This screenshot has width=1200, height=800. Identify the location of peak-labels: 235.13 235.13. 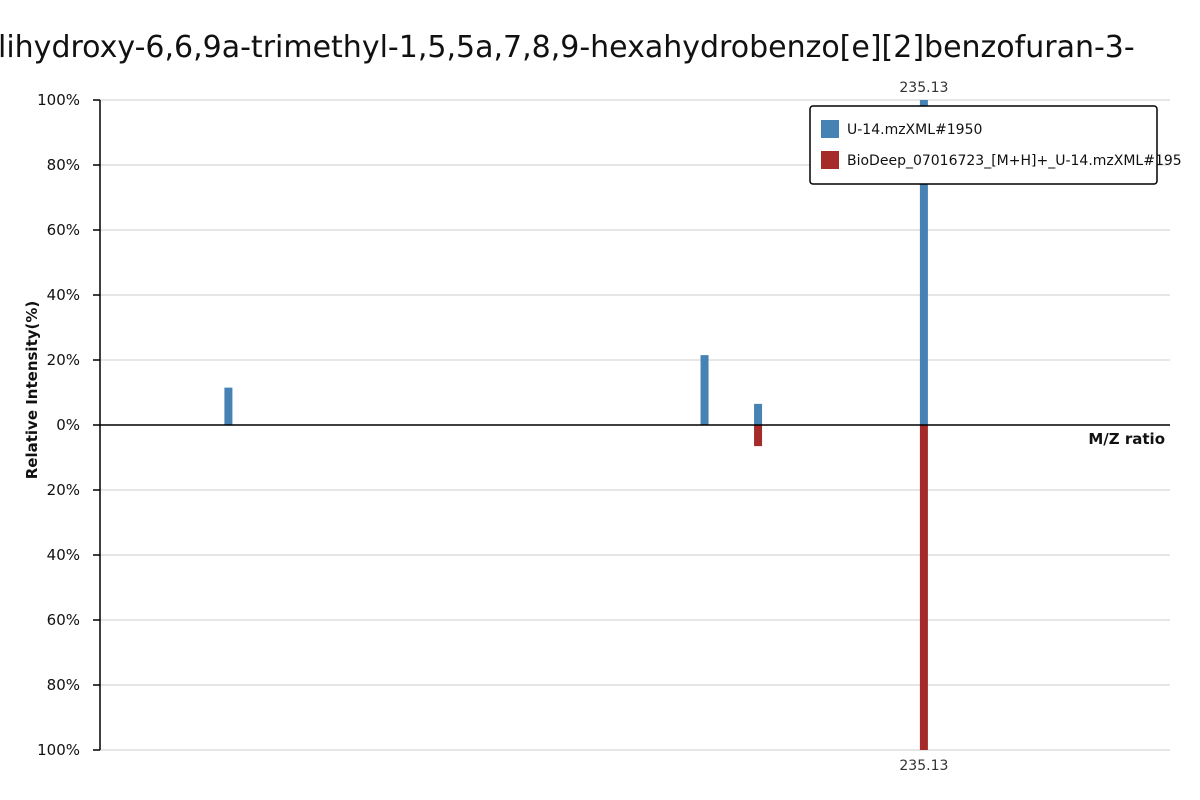
(923, 427).